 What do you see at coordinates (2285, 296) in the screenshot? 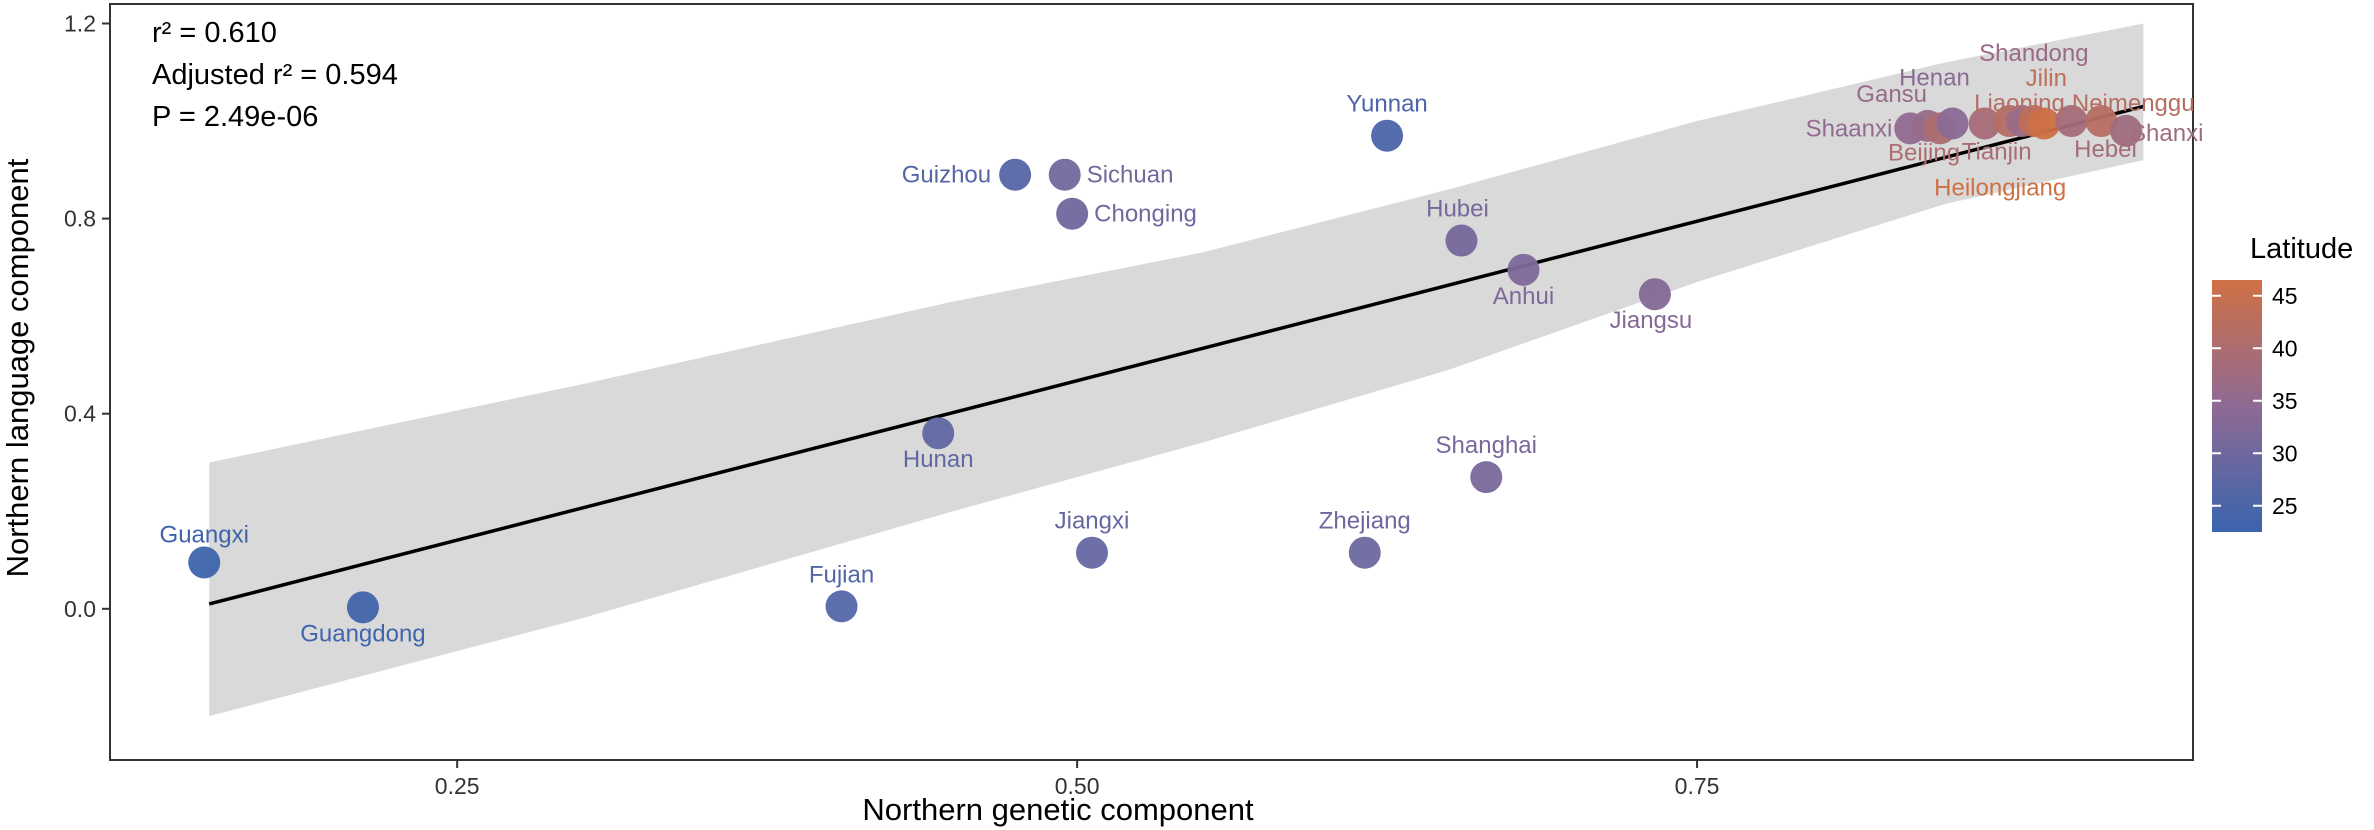
I see `legend-tick-label: 45` at bounding box center [2285, 296].